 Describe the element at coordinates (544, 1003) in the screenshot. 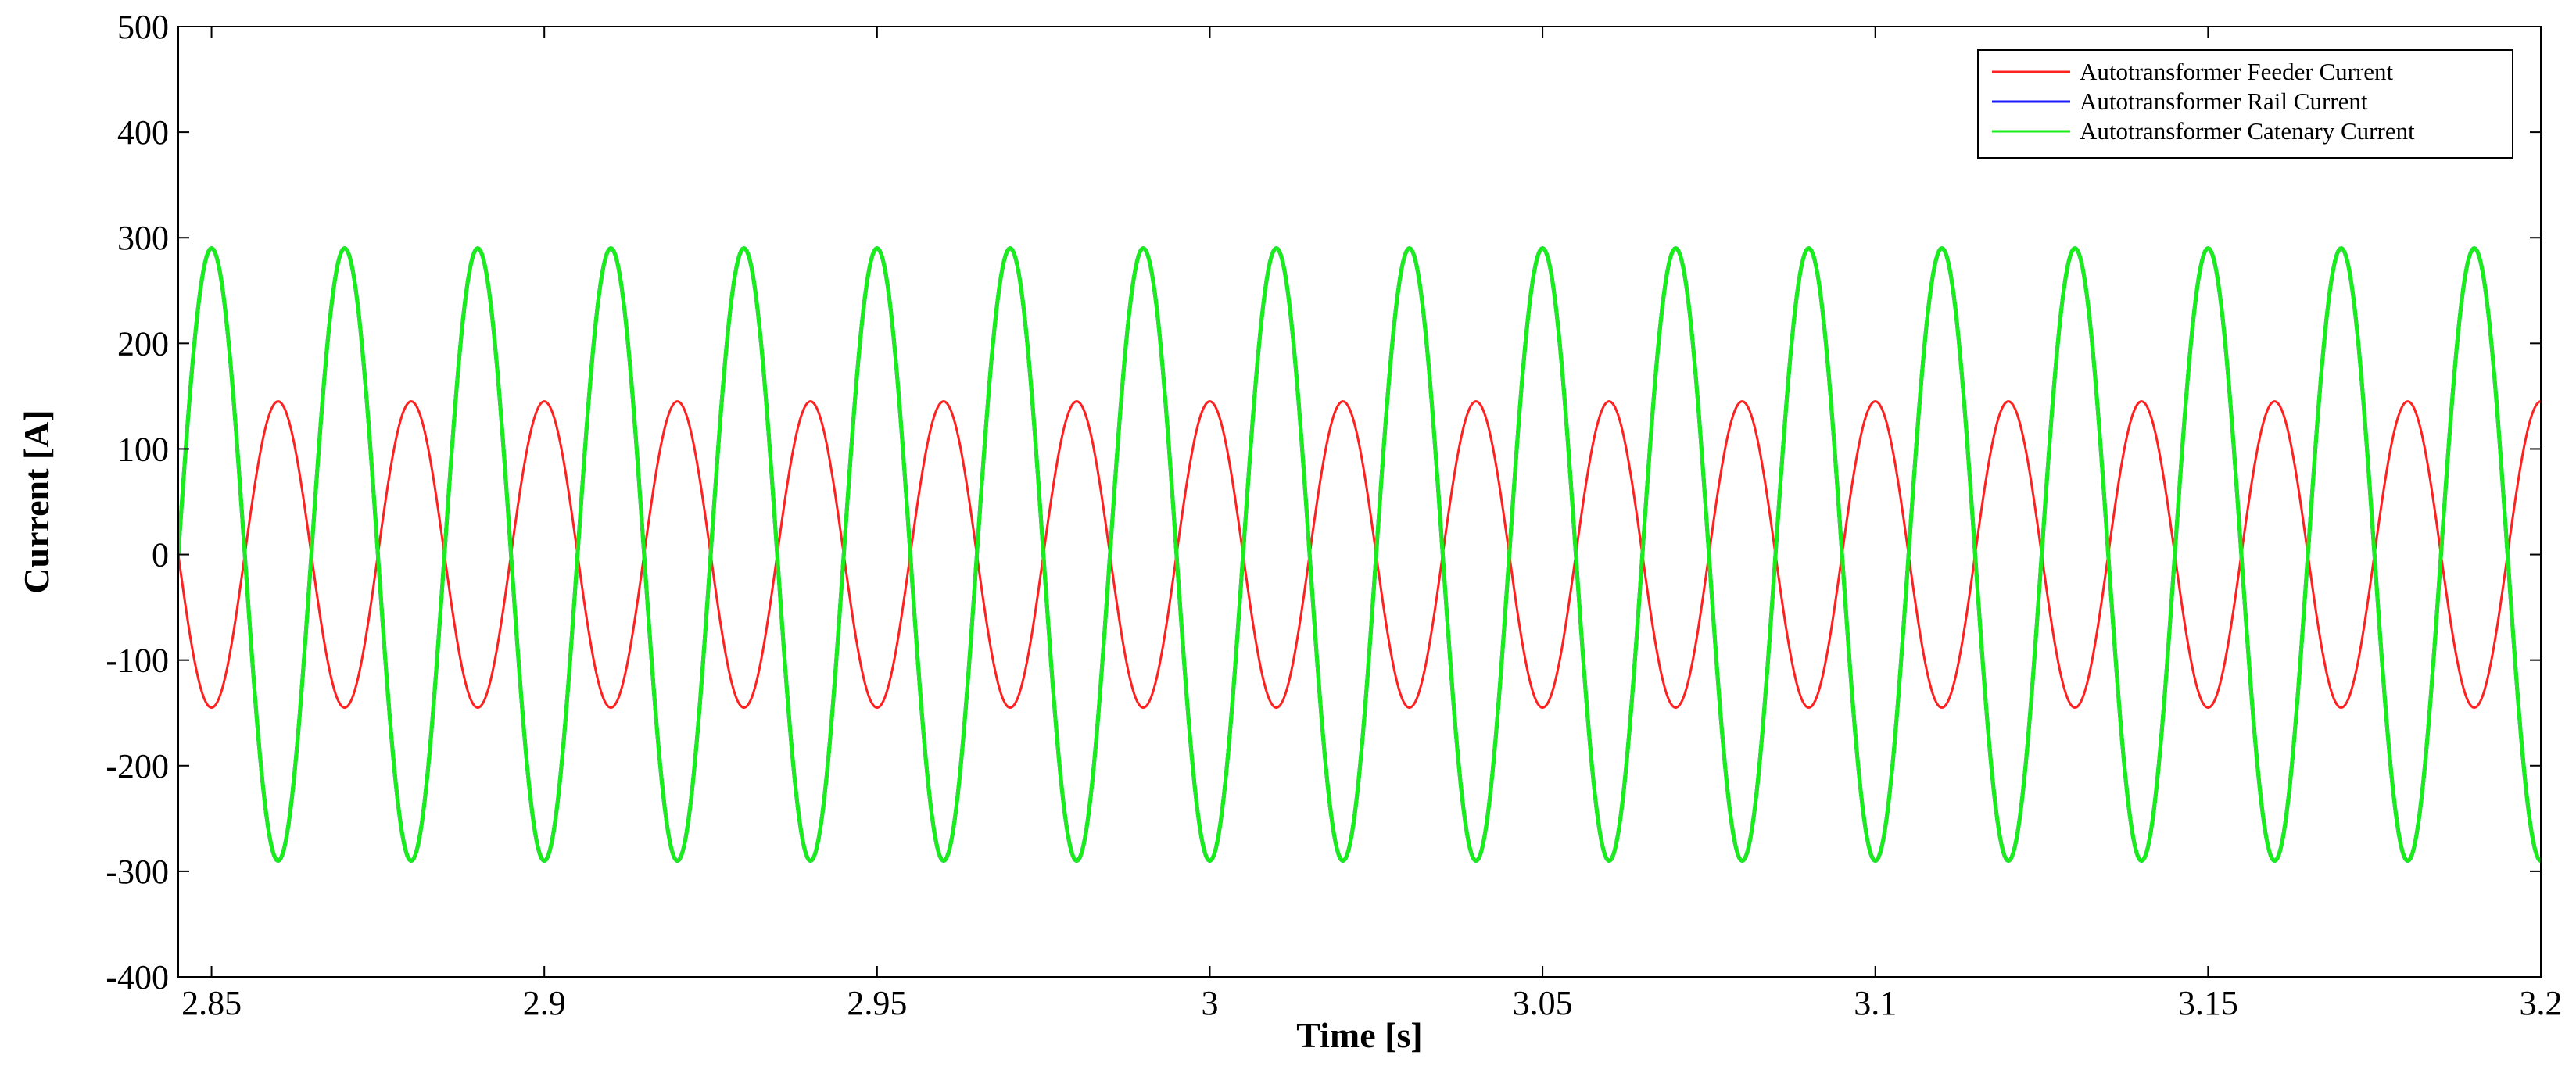

I see `x-tick-label: 2.9` at that location.